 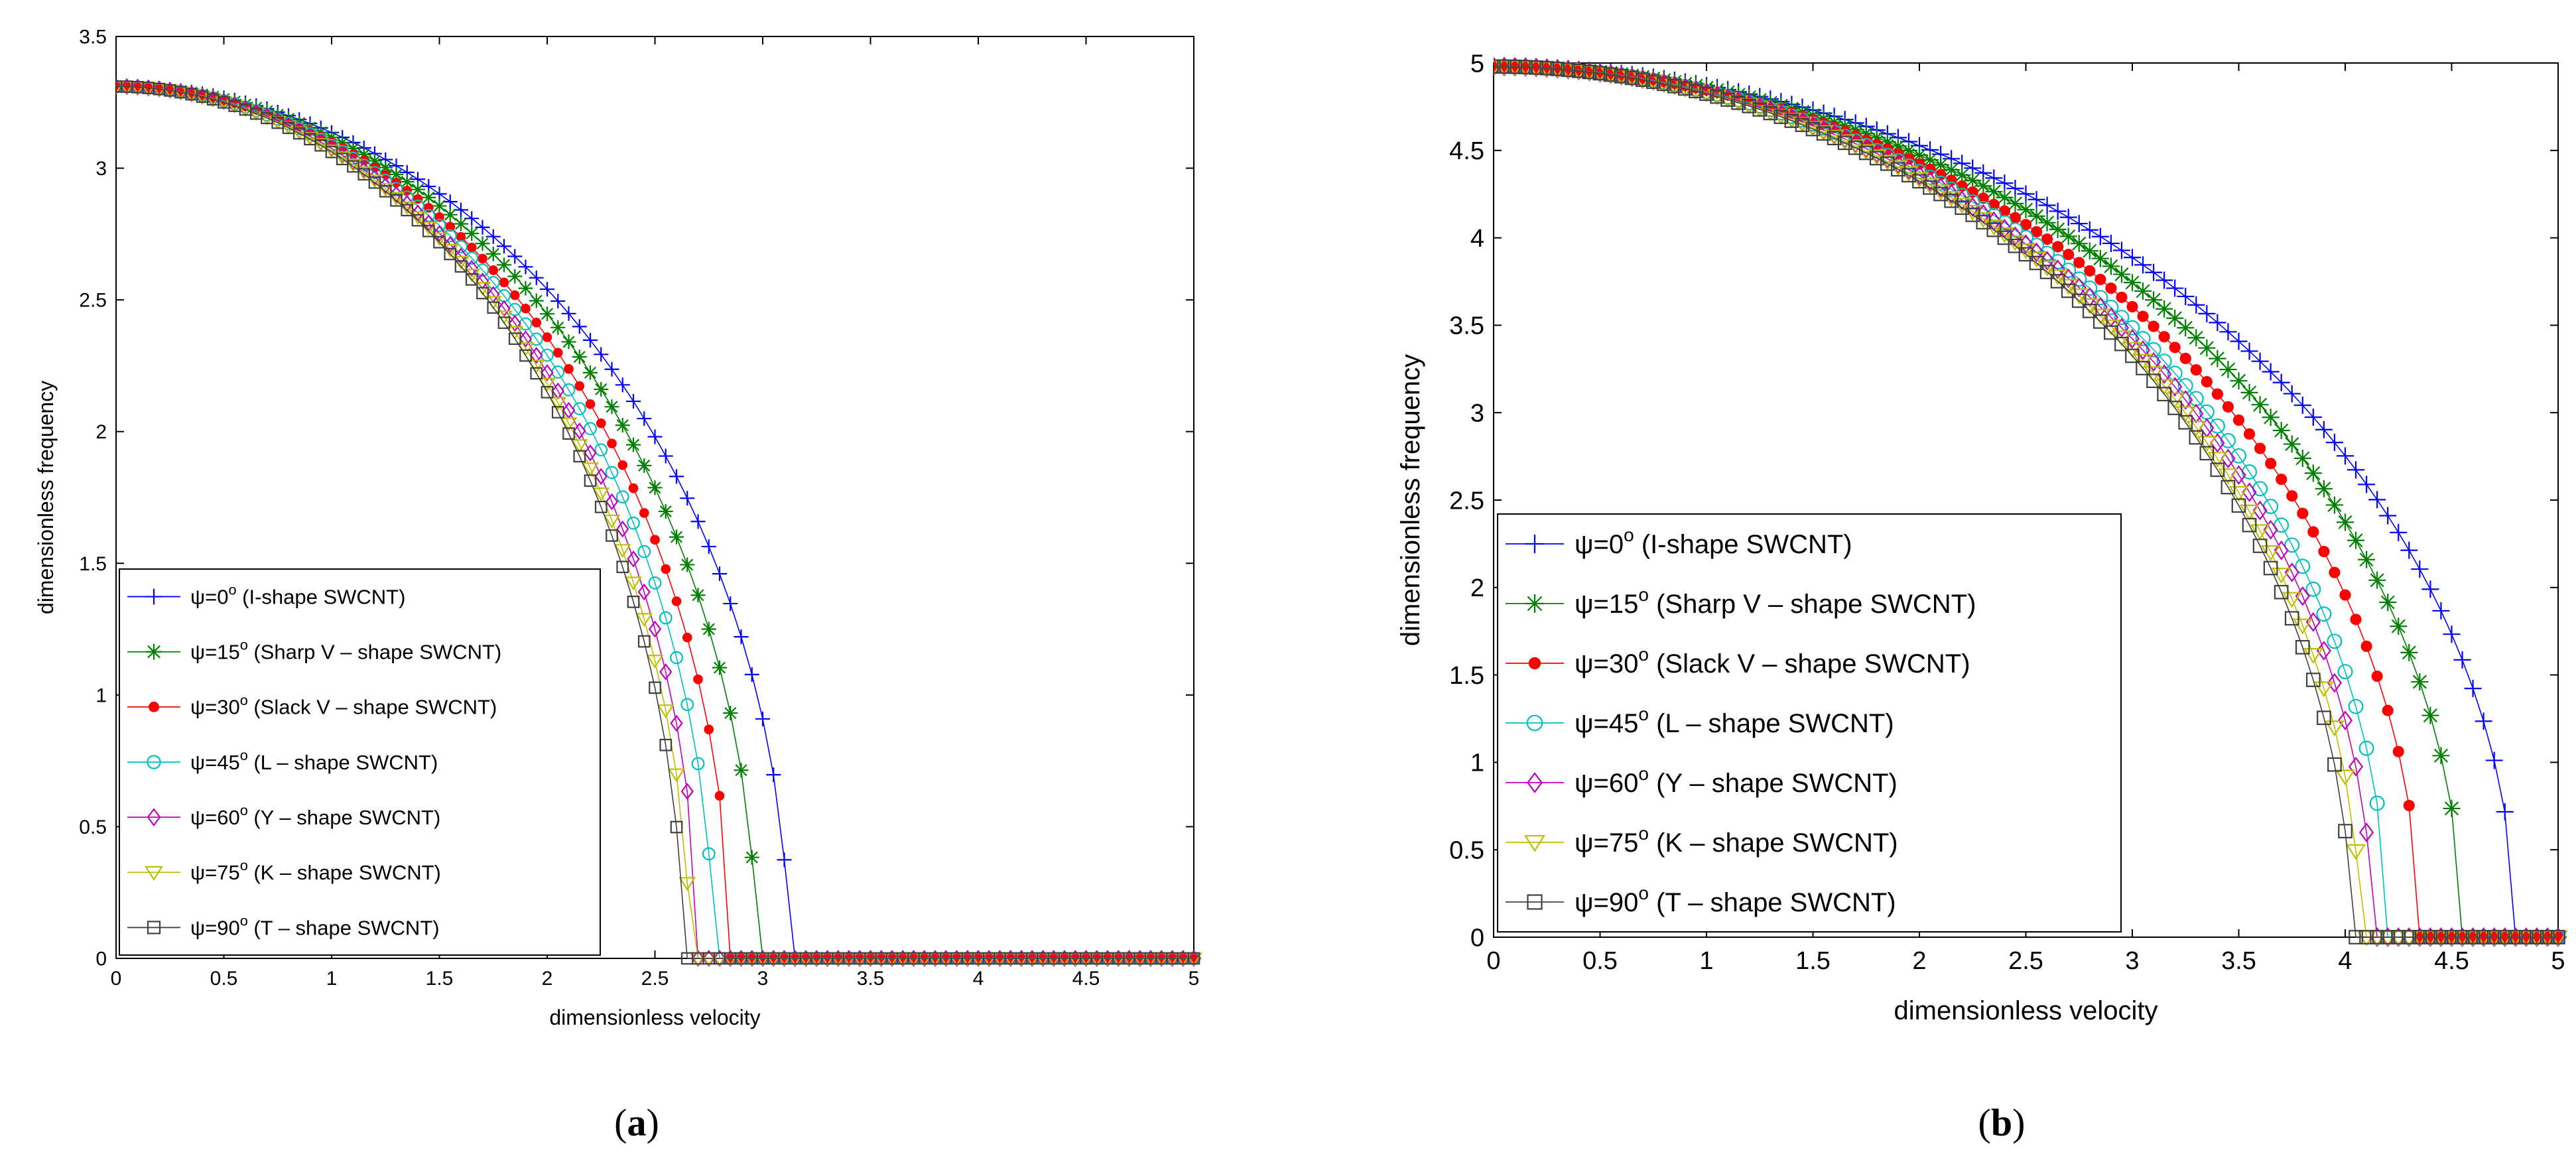 What do you see at coordinates (46, 497) in the screenshot?
I see `y-axis-label: dimensionless frequency` at bounding box center [46, 497].